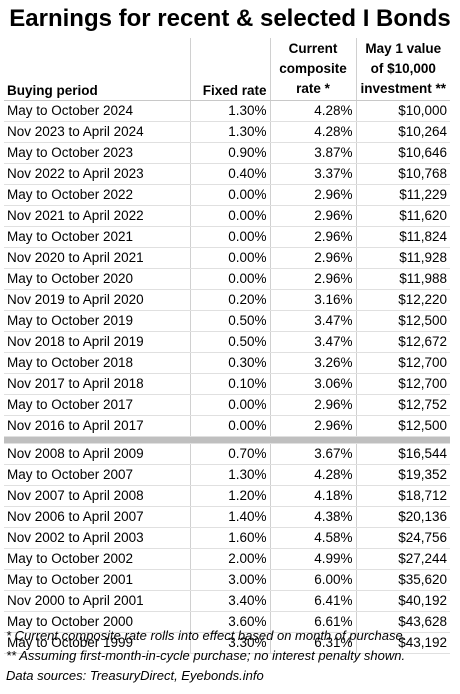 Image resolution: width=460 pixels, height=694 pixels. What do you see at coordinates (227, 279) in the screenshot?
I see `table-row: May to October 2020 0.00% 2.96% $11,988` at bounding box center [227, 279].